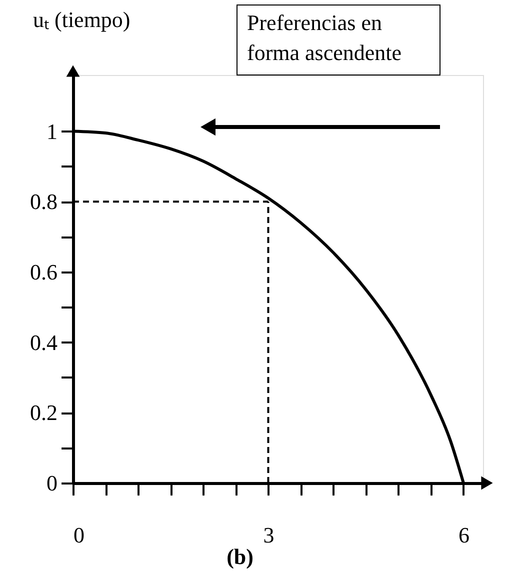 This screenshot has width=520, height=575. What do you see at coordinates (44, 413) in the screenshot?
I see `y-tick-label: 0.2` at bounding box center [44, 413].